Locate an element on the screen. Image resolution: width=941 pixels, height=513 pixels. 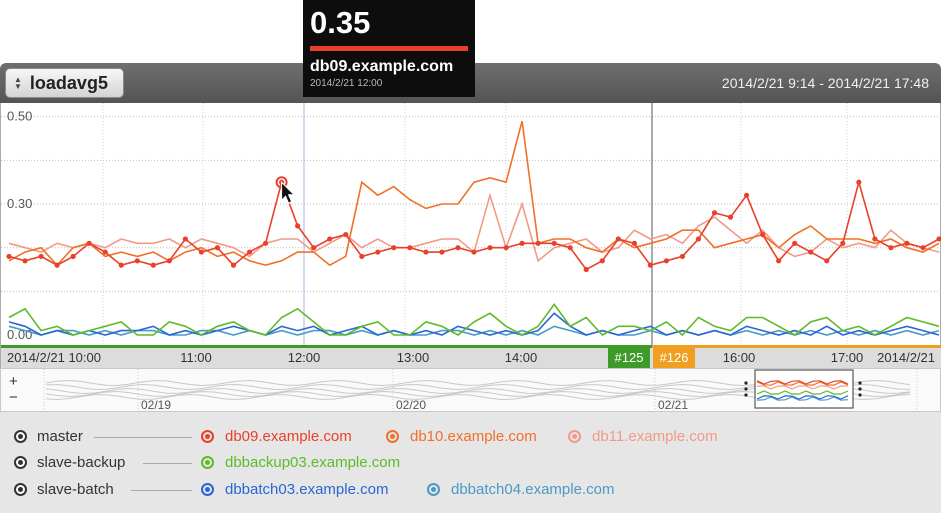
overview-date-label: 02/19 is located at coordinates (156, 405).